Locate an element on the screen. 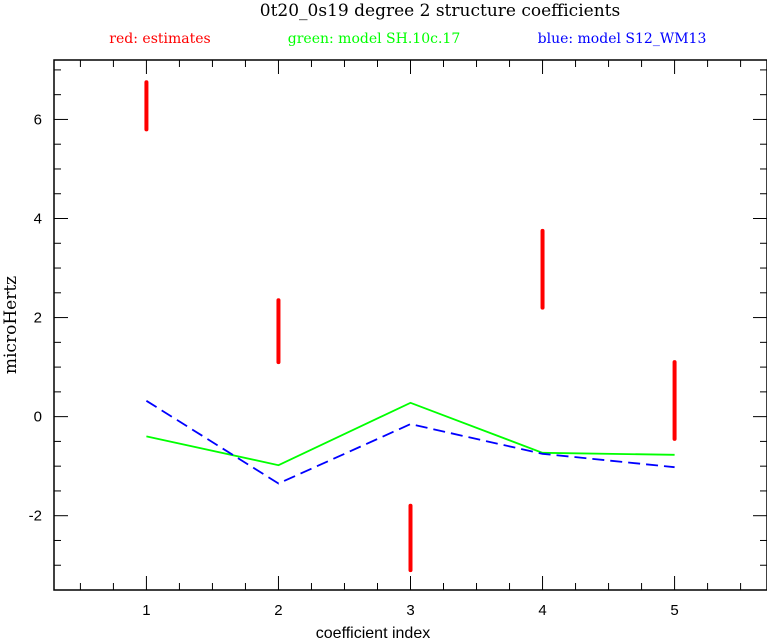 This screenshot has width=767, height=641. series-line-model-sh10c17 is located at coordinates (410, 434).